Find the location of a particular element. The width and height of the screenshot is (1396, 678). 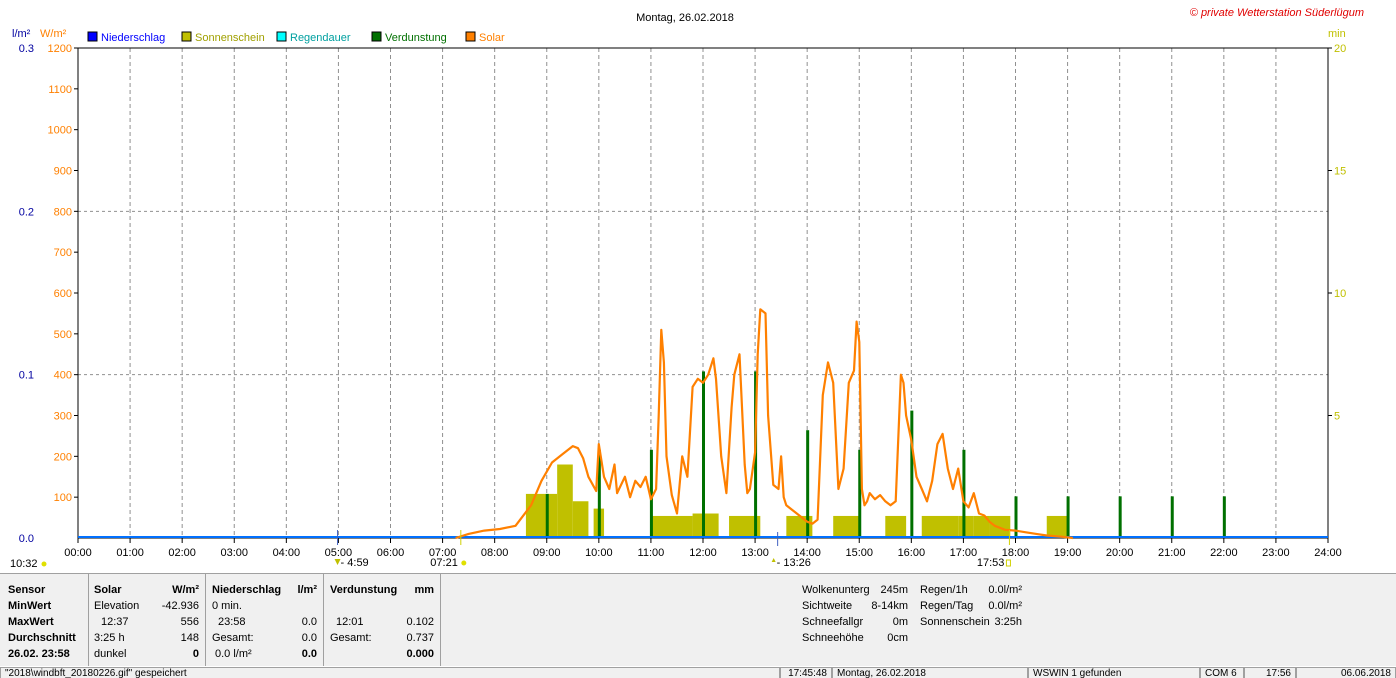

solar-avg-value: 148 is located at coordinates (189, 638).